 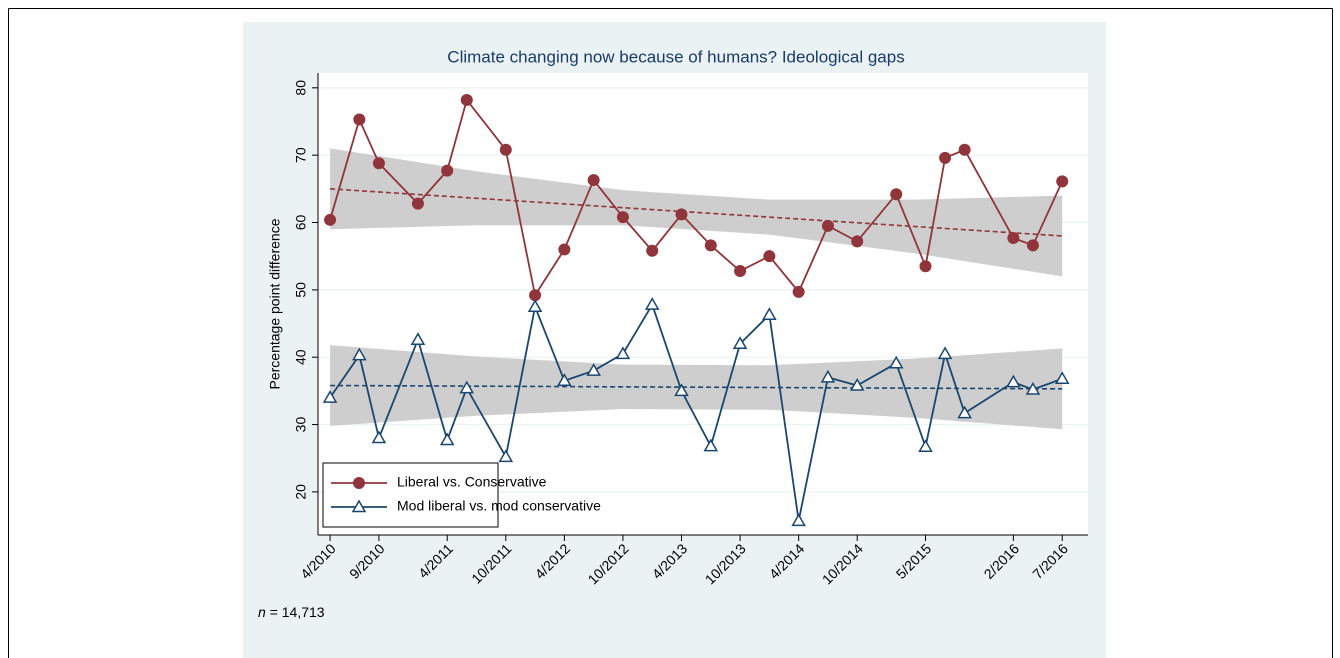 What do you see at coordinates (499, 506) in the screenshot?
I see `legend-label: Mod liberal vs. mod conservative` at bounding box center [499, 506].